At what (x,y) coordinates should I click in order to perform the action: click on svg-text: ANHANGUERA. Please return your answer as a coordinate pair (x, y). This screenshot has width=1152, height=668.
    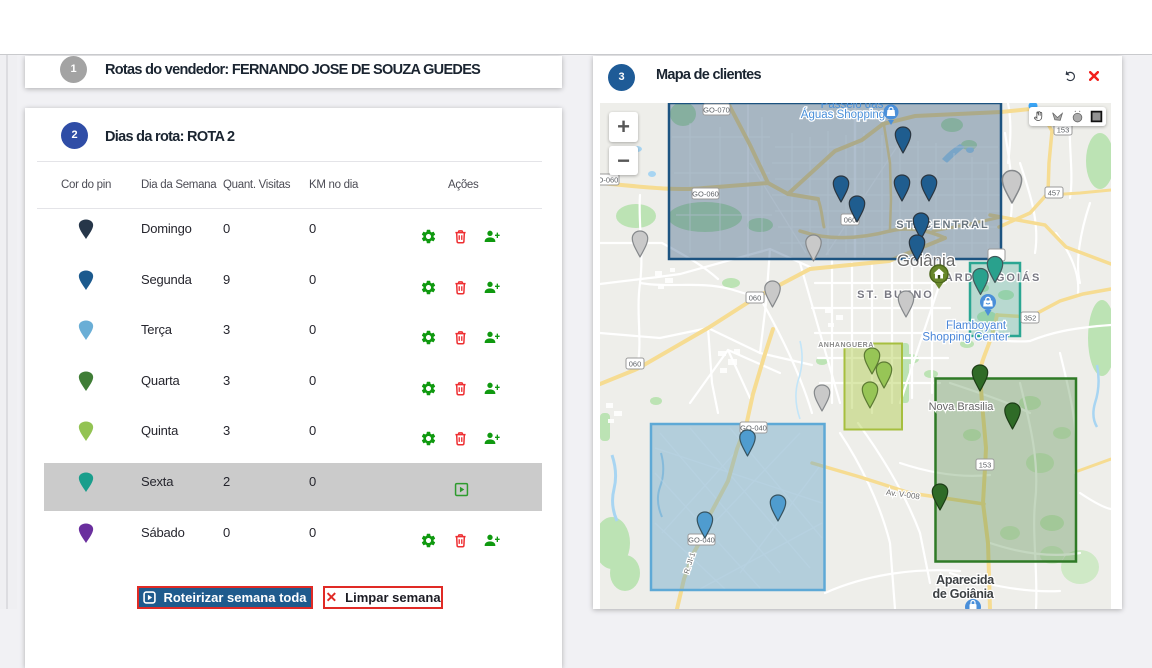
    Looking at the image, I should click on (846, 345).